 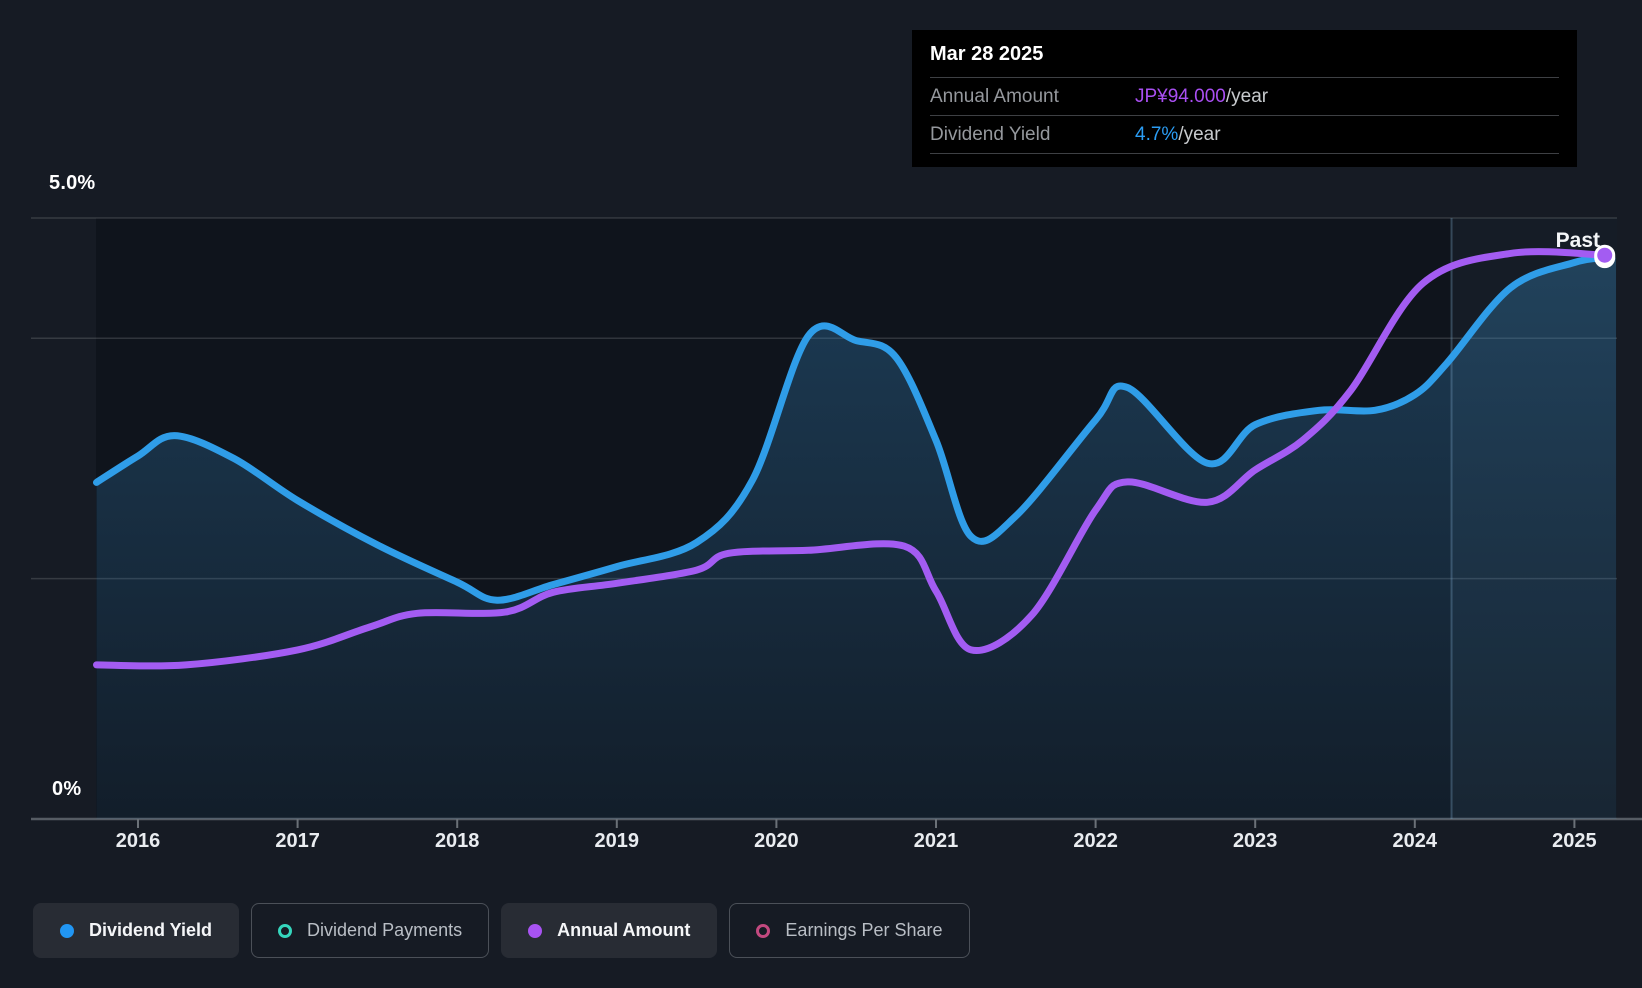 I want to click on past-label: Past, so click(x=1577, y=240).